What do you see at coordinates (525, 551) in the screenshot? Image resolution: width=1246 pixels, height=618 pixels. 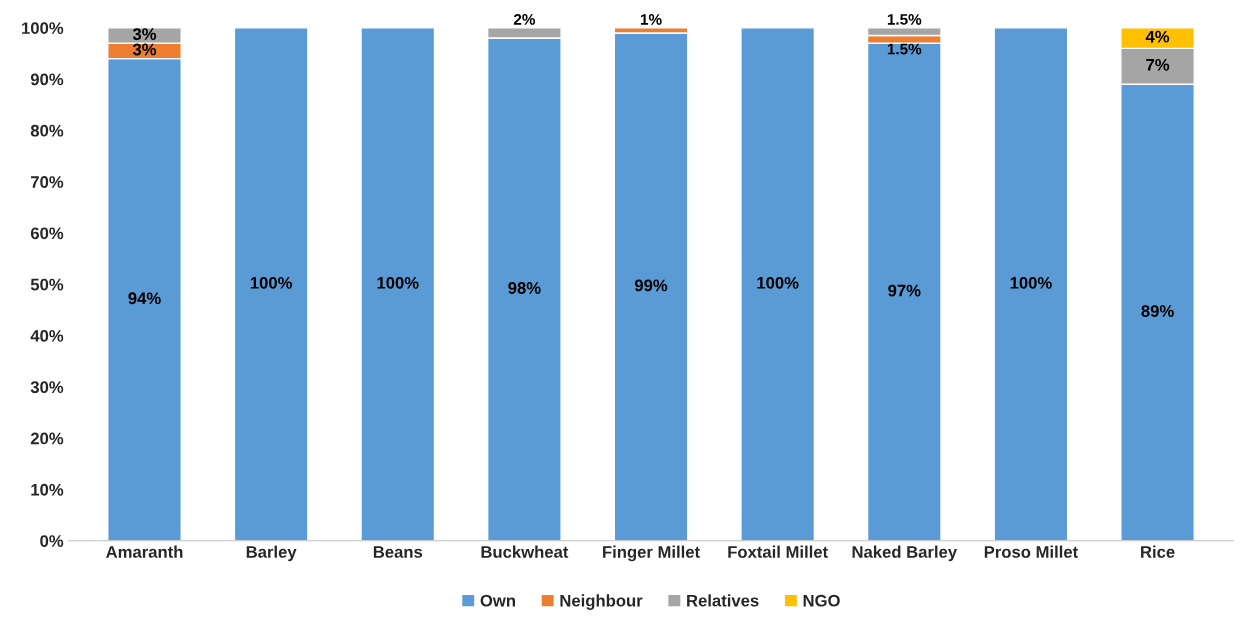 I see `x-tick-label: Buckwheat` at bounding box center [525, 551].